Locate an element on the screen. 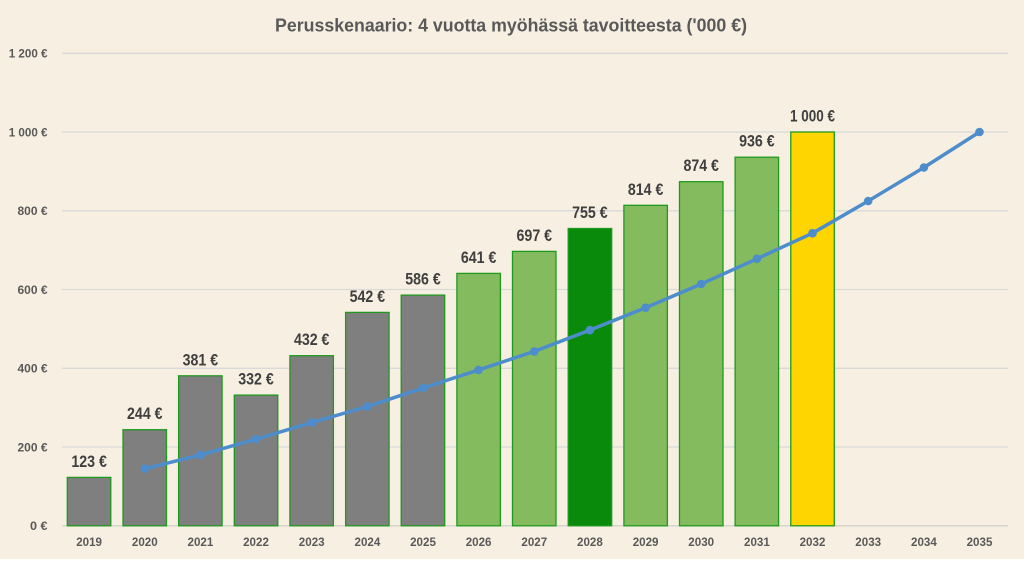 The height and width of the screenshot is (564, 1024). svg-text: 0 € is located at coordinates (39, 526).